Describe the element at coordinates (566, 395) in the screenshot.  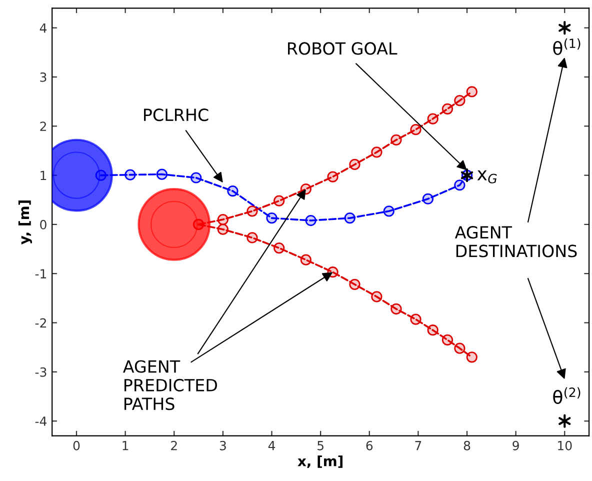
I see `annotation: θ$^{(2)}$` at that location.